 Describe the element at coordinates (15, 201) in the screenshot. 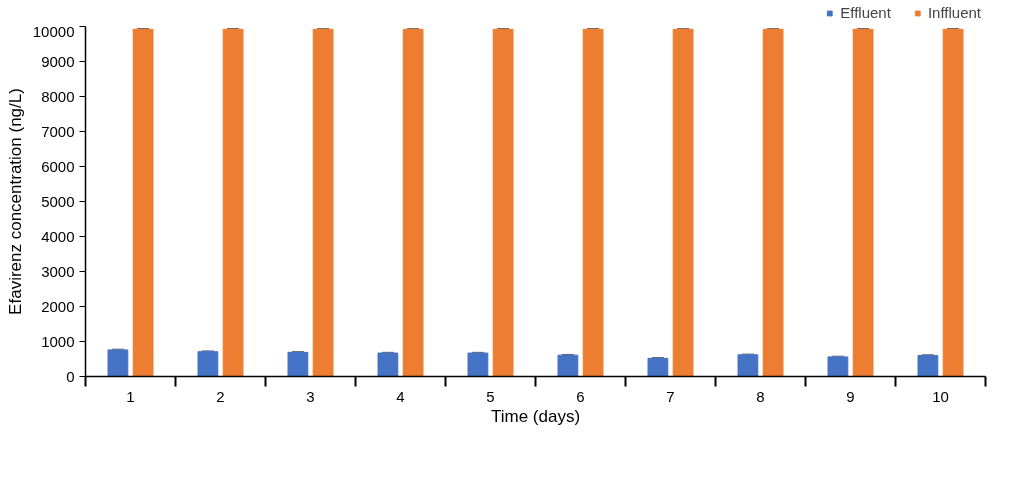

I see `y-axis-title: Efavirenz concentration (ng/L)` at that location.